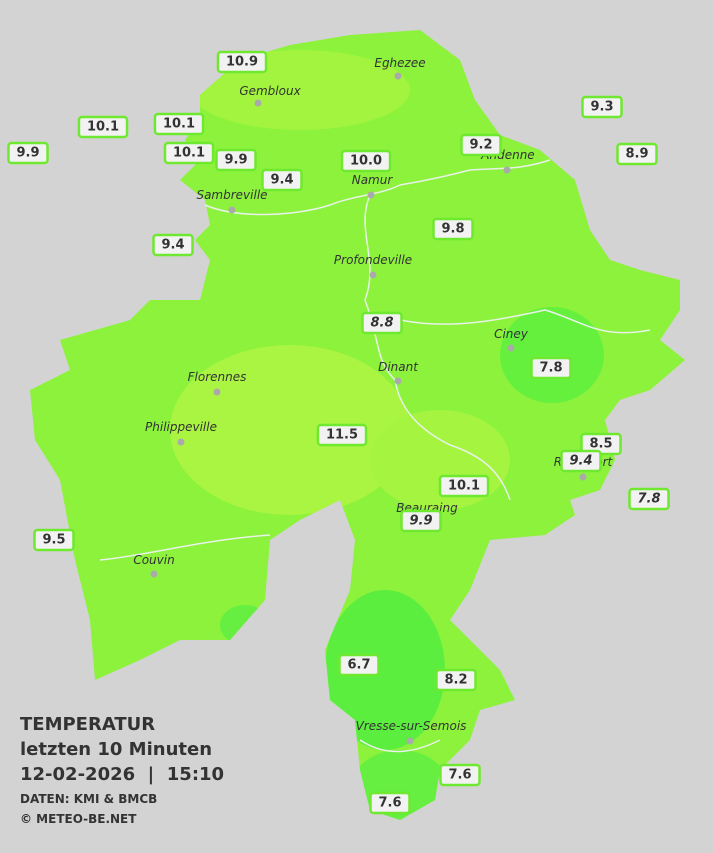 This screenshot has height=853, width=713. I want to click on city-label: Gembloux, so click(270, 91).